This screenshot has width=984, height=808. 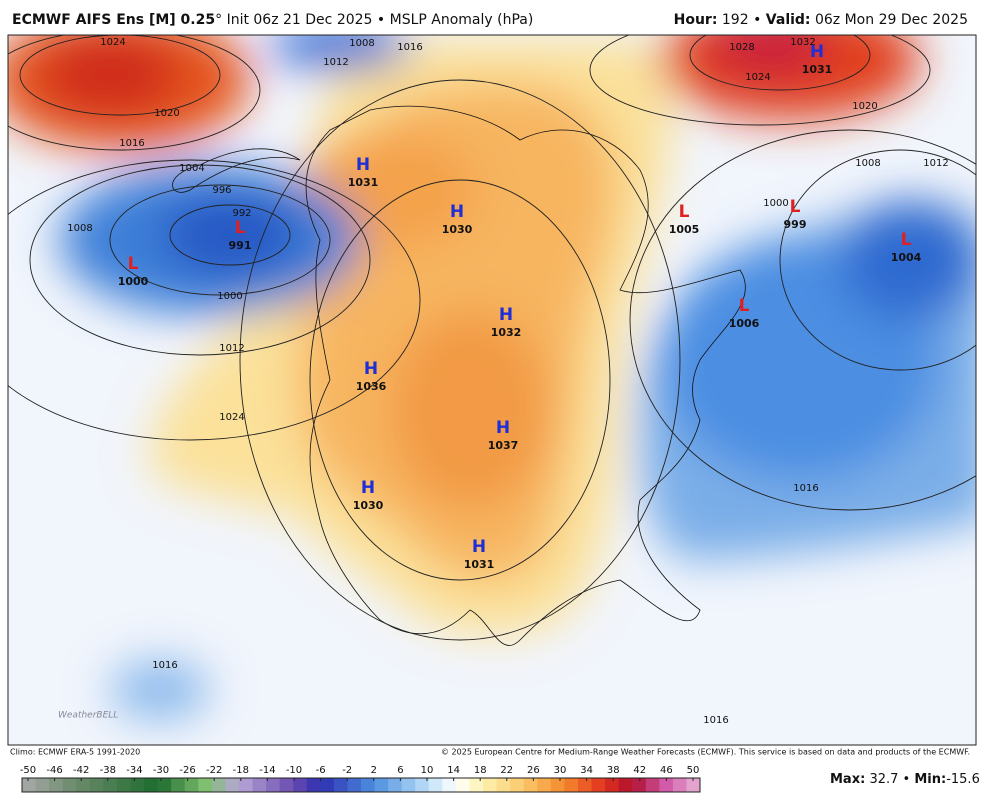 I want to click on colorbar-frame, so click(x=361, y=785).